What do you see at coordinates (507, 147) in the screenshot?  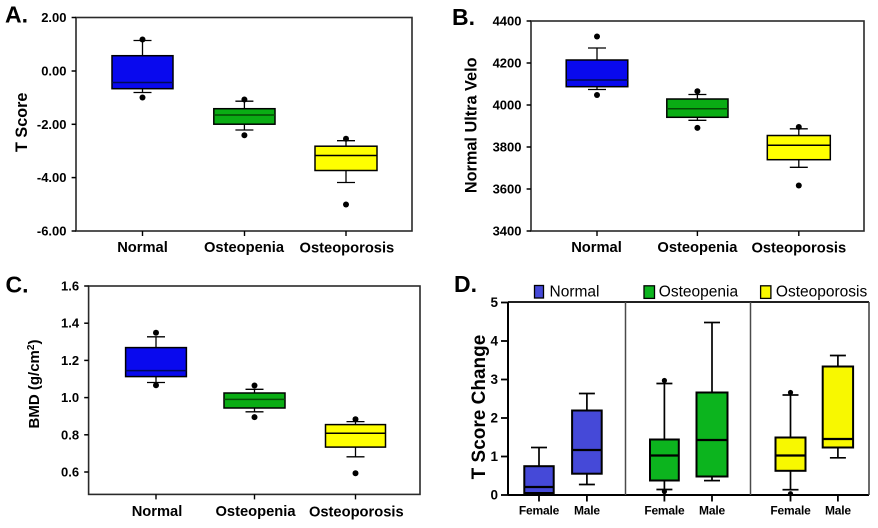 I see `svg-text: 3800` at bounding box center [507, 147].